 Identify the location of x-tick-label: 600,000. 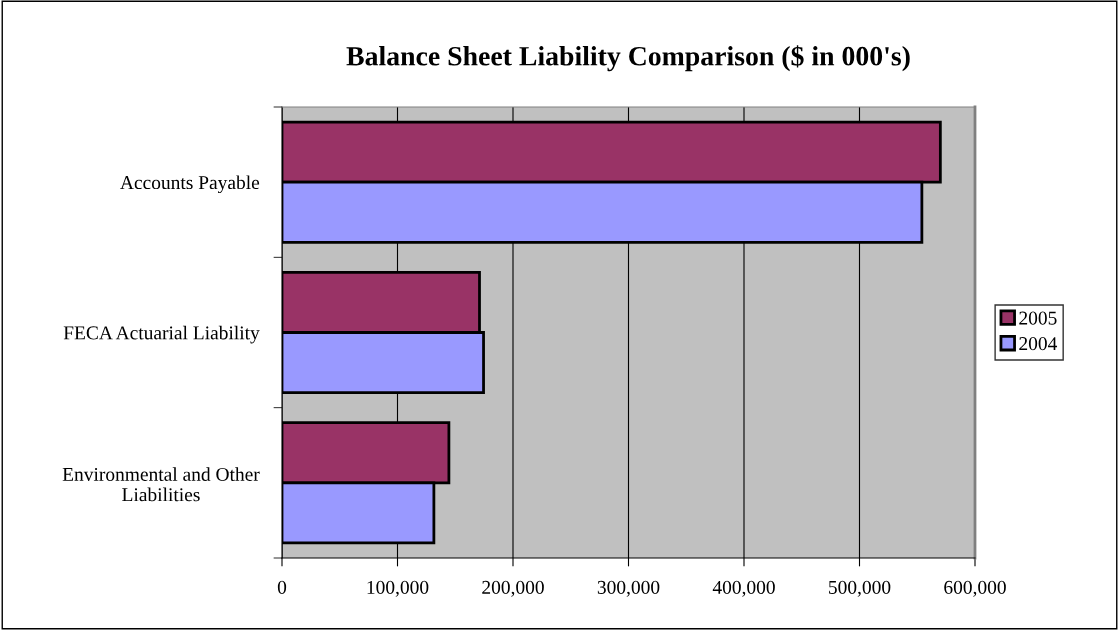
(975, 588).